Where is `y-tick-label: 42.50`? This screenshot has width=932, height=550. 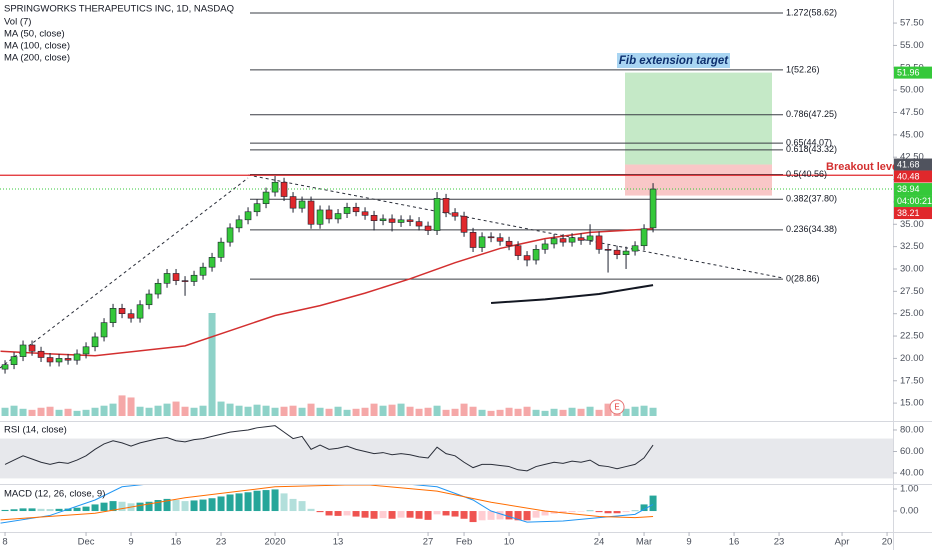 y-tick-label: 42.50 is located at coordinates (912, 157).